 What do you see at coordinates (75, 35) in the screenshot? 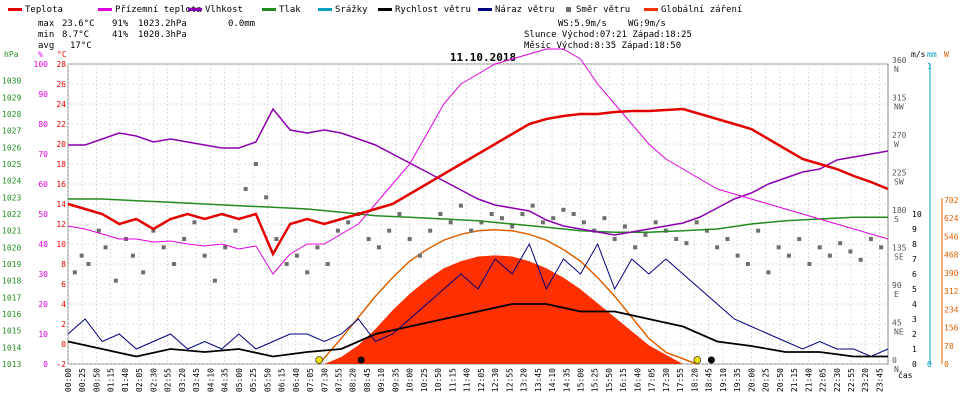
I see `stats-min-temp: 8.7°C` at bounding box center [75, 35].